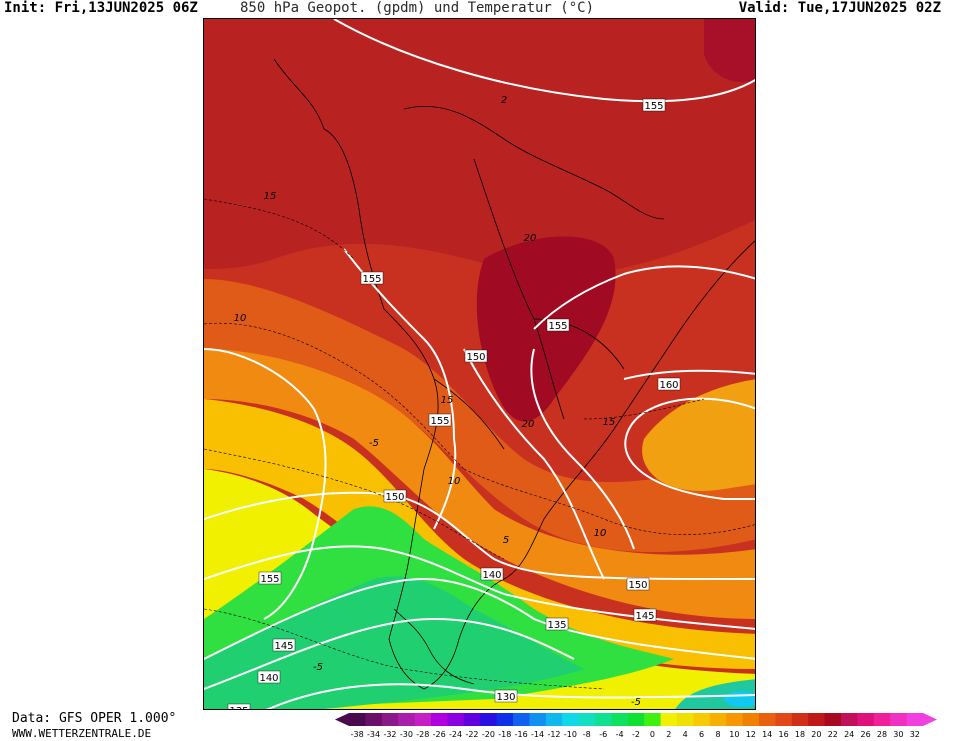  What do you see at coordinates (849, 734) in the screenshot?
I see `colorbar-tick-label: 24` at bounding box center [849, 734].